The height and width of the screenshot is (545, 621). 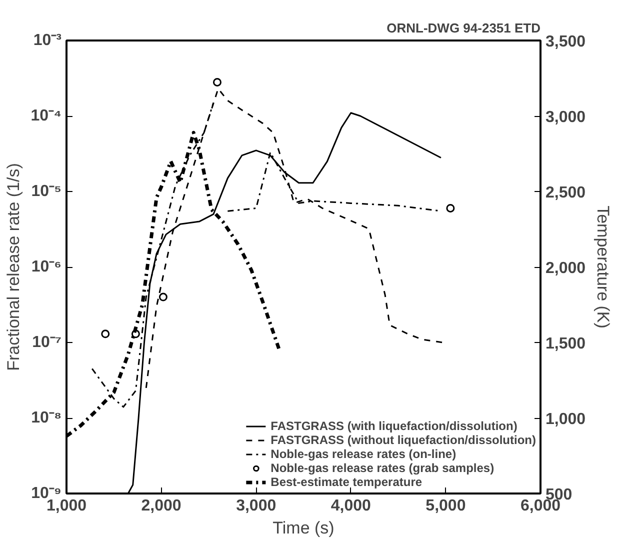 What do you see at coordinates (46, 267) in the screenshot?
I see `y-tick-label: 10⁻⁶` at bounding box center [46, 267].